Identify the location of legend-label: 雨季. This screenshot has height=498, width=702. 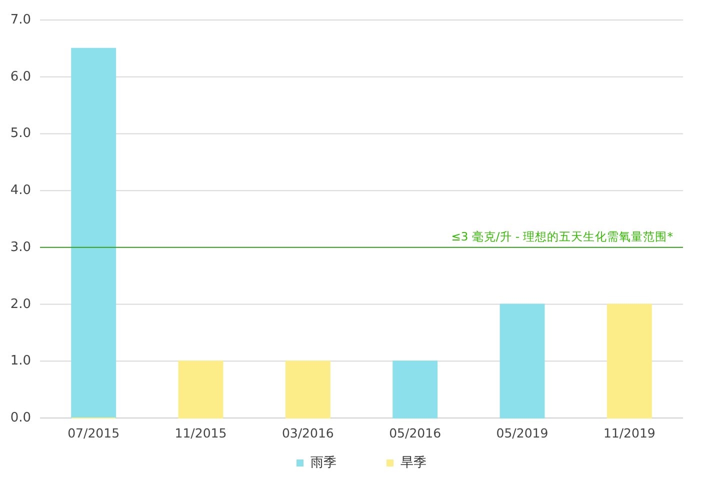
(323, 463).